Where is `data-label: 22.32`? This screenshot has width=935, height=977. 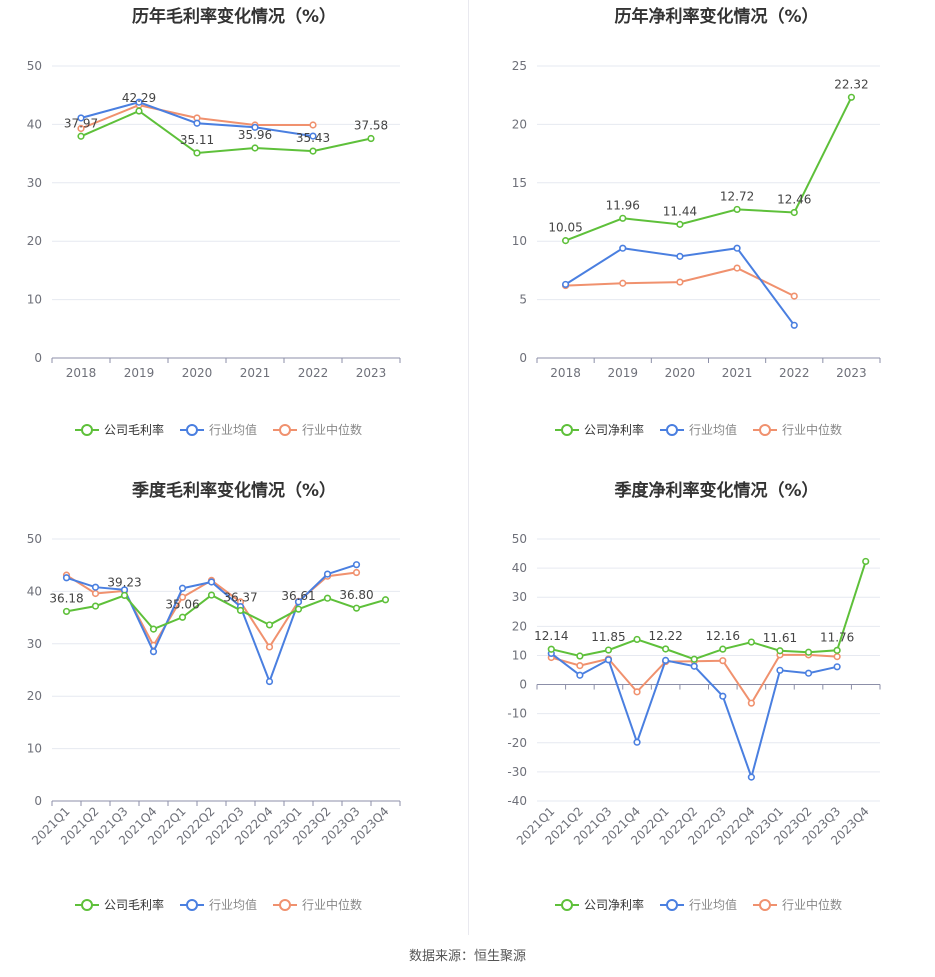 data-label: 22.32 is located at coordinates (851, 84).